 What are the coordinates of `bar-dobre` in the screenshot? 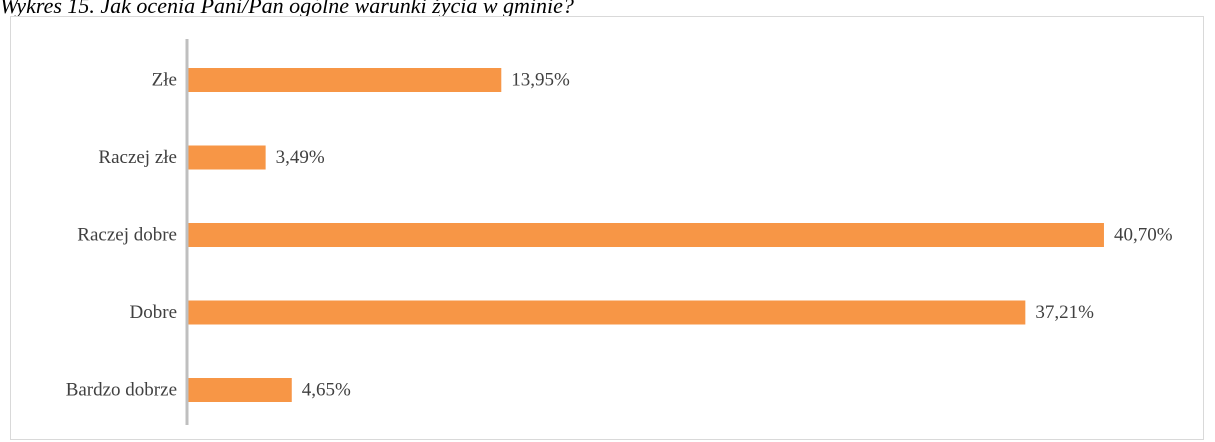 It's located at (606, 312).